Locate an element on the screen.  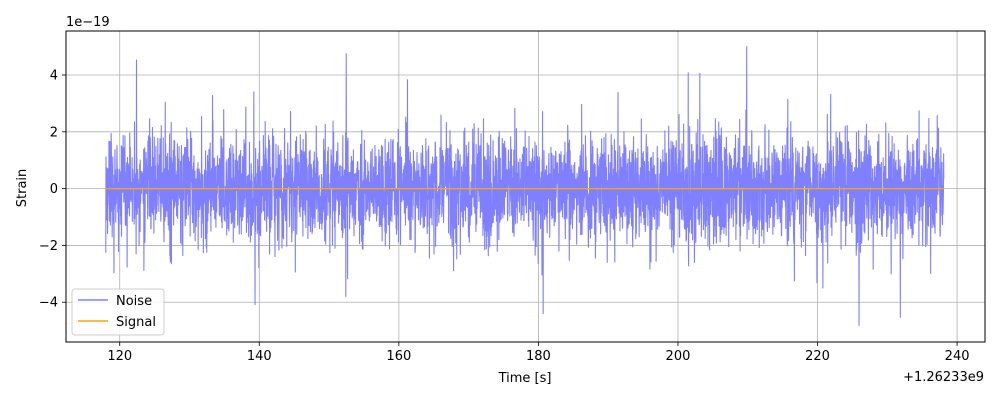
legend: Noise Signal is located at coordinates (118, 312).